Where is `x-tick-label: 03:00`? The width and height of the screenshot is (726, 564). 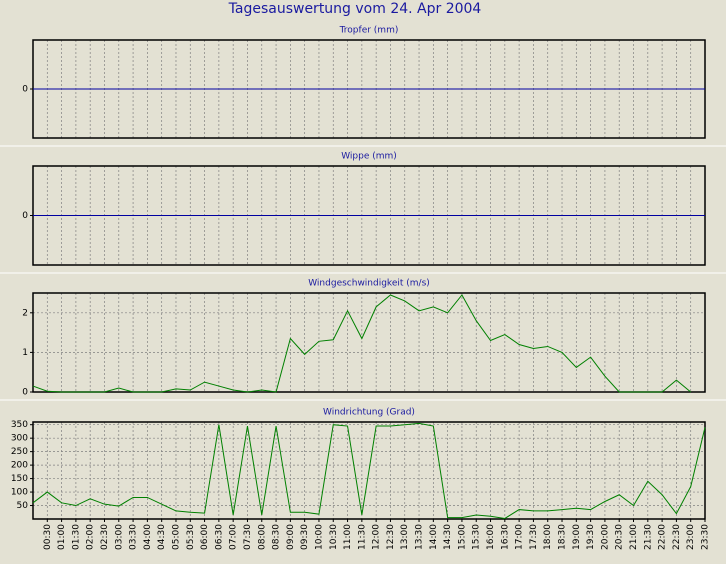
x-tick-label: 03:00 is located at coordinates (119, 537).